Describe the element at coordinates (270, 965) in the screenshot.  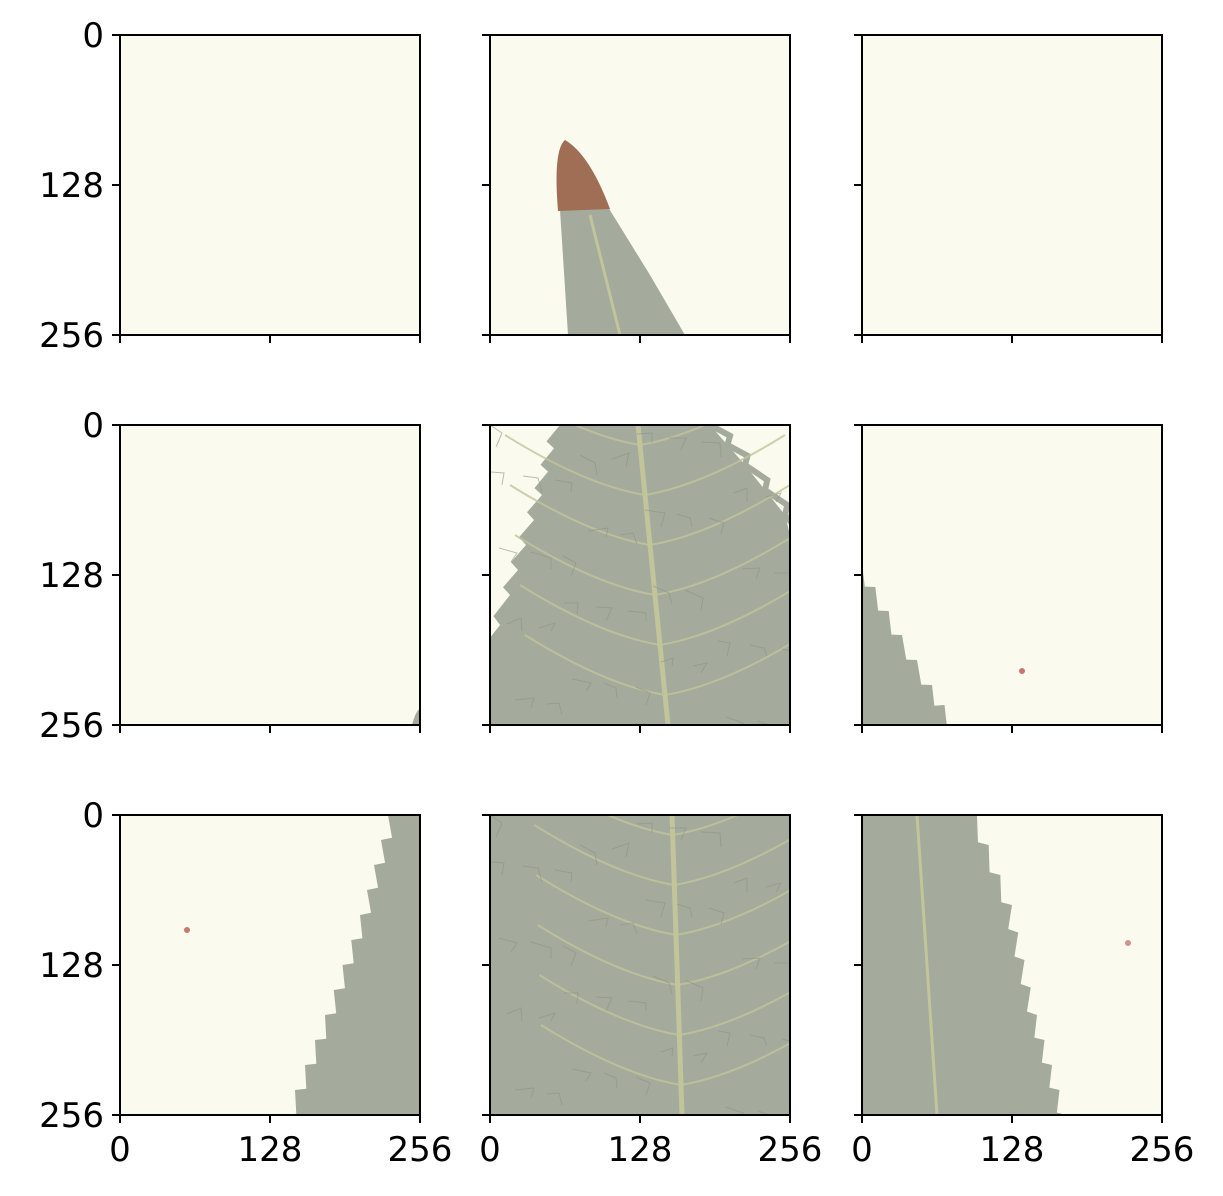
I see `panel-r2-c0` at that location.